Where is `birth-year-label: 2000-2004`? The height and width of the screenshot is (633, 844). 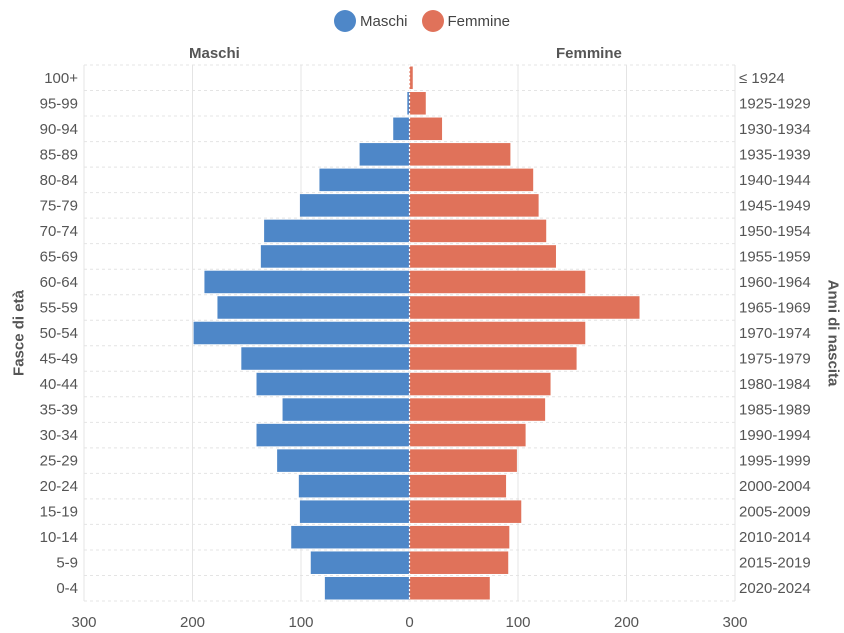 birth-year-label: 2000-2004 is located at coordinates (775, 486).